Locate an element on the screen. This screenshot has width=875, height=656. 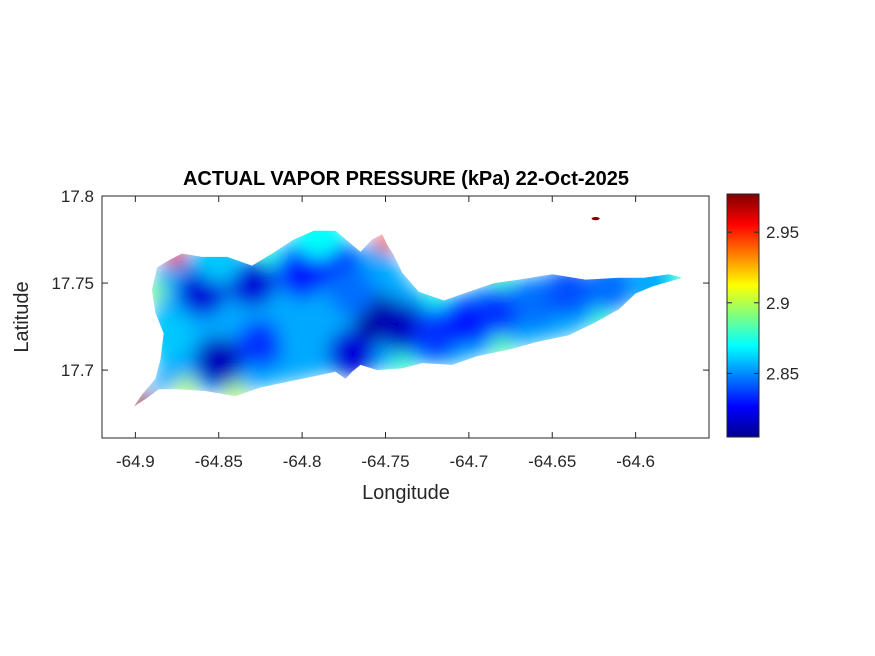
colorbar-tick-label: 2.9 is located at coordinates (778, 303).